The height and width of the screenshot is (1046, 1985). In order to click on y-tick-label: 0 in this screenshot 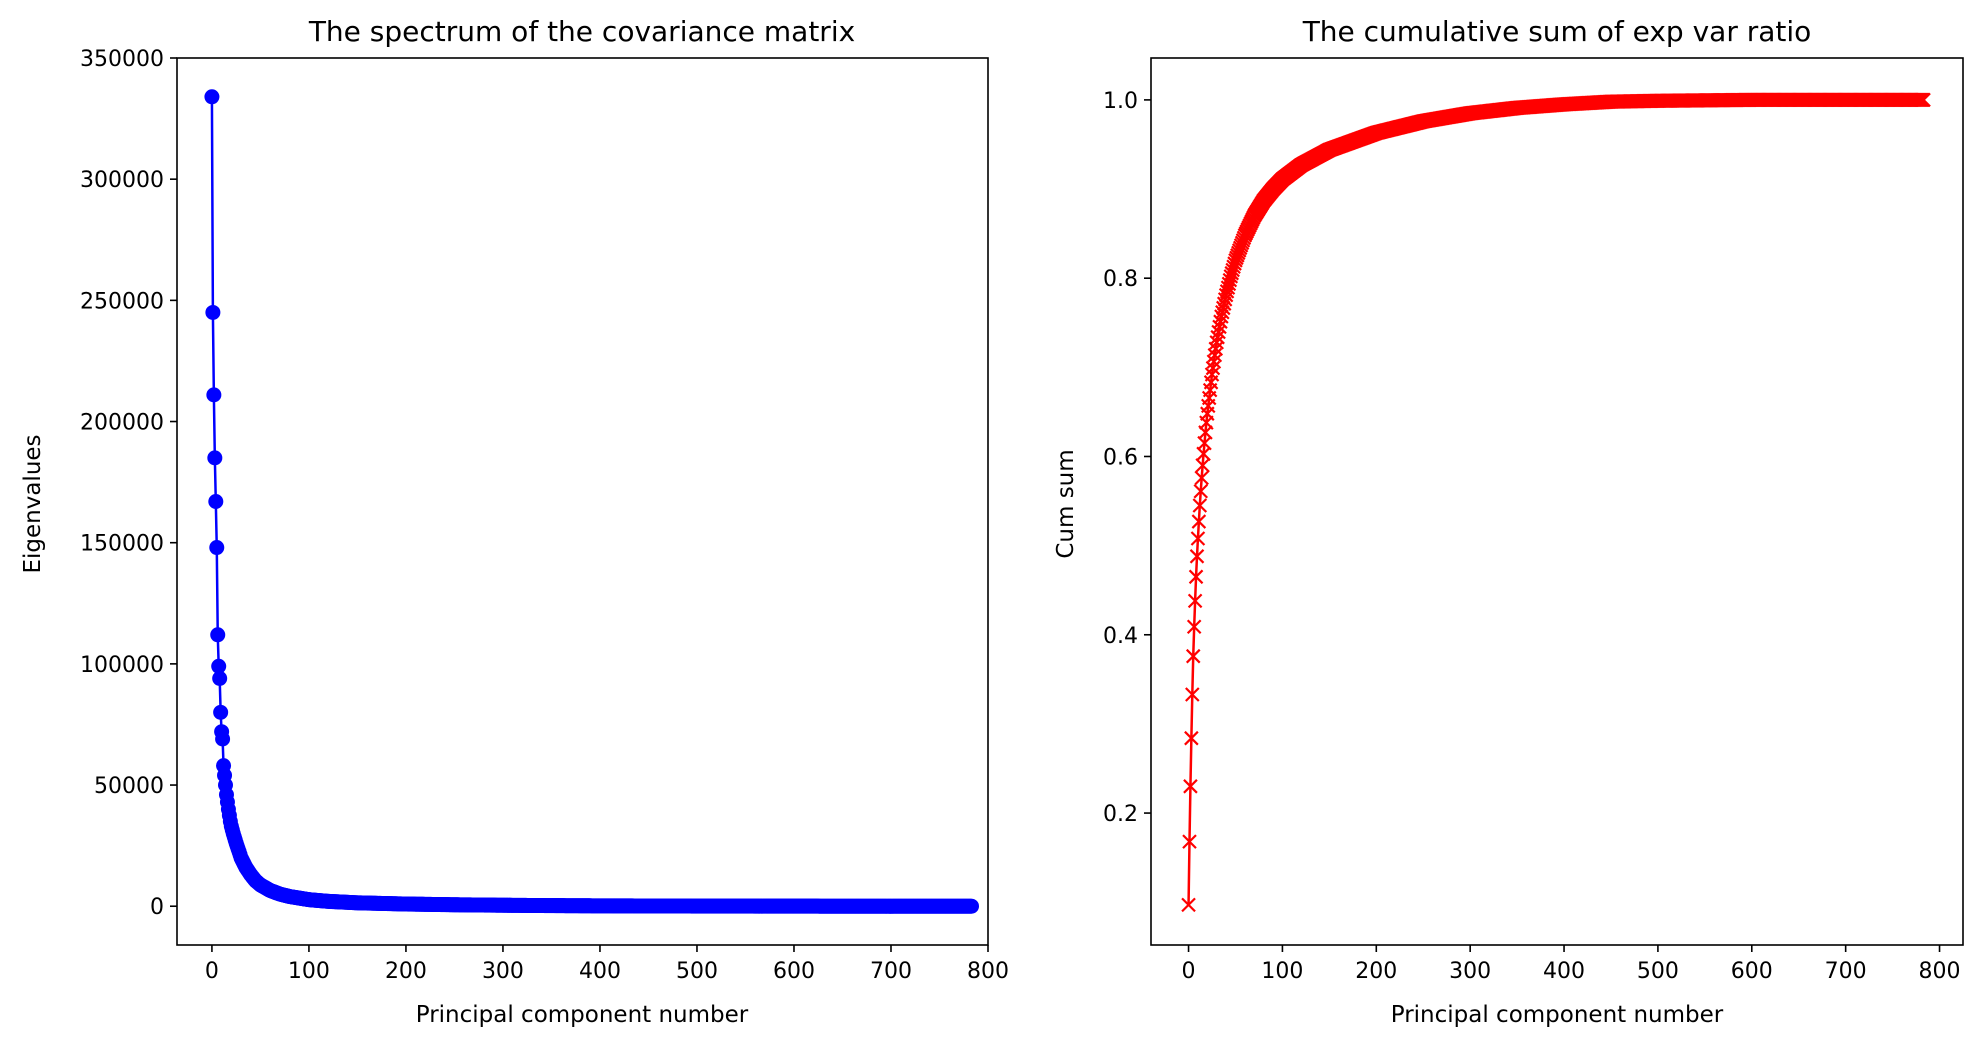, I will do `click(157, 907)`.